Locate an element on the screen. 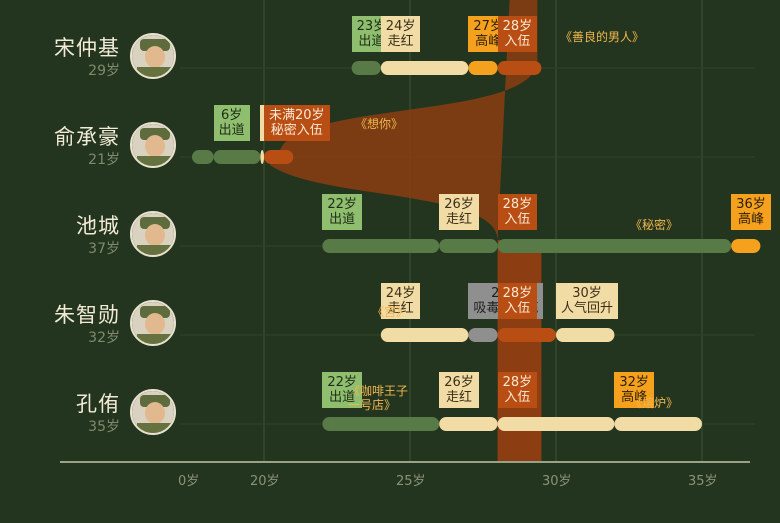  work-title: 《宫》 is located at coordinates (390, 312).